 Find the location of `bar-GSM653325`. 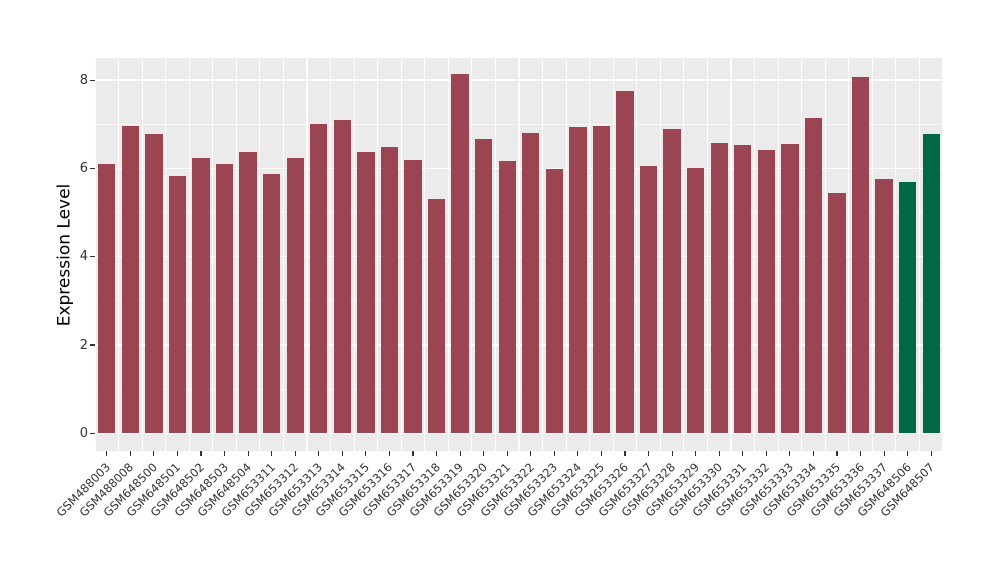

bar-GSM653325 is located at coordinates (601, 280).